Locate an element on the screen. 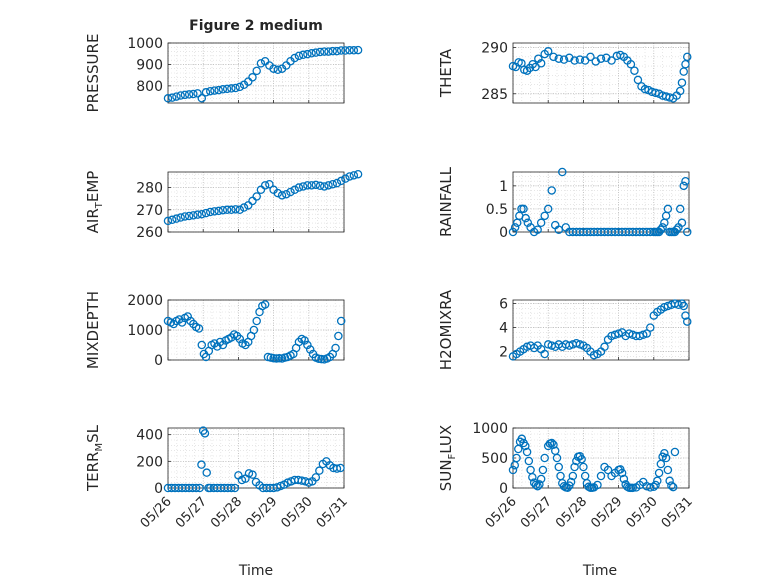  chart-panel-rainfall: 0 0.5 1 RAINFALL is located at coordinates (564, 203).